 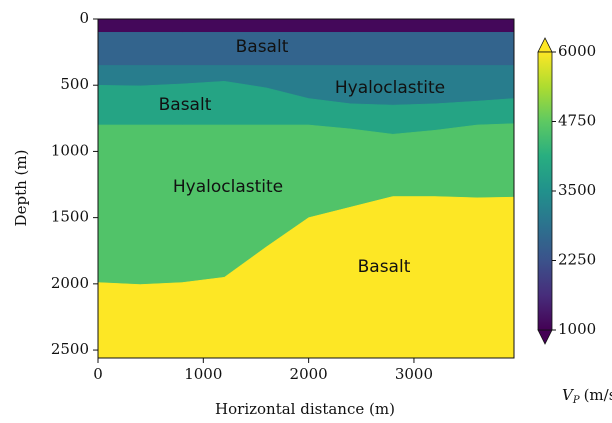 I want to click on colorbar-tick-label: 1000, so click(x=577, y=329).